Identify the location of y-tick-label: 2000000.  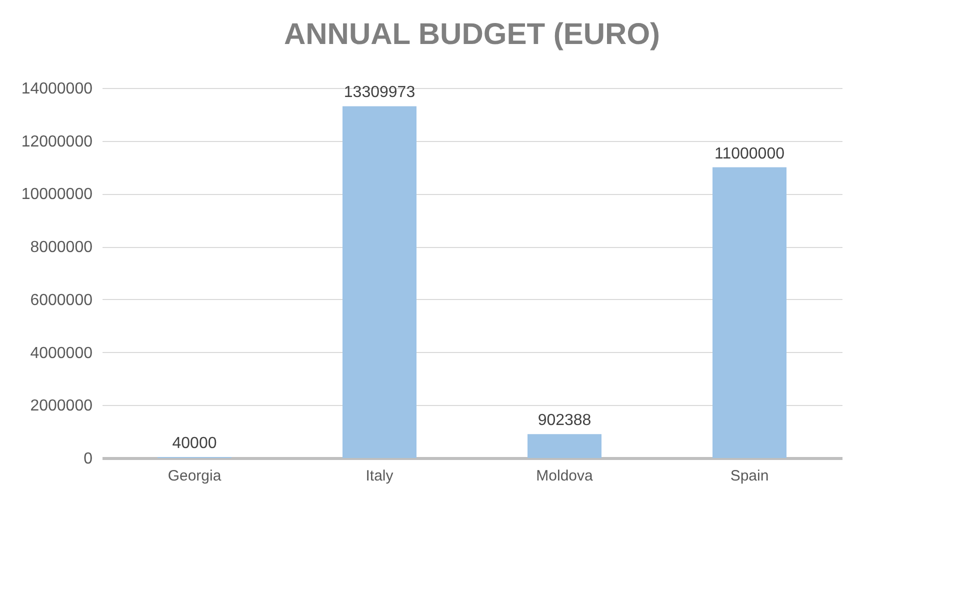
(61, 406).